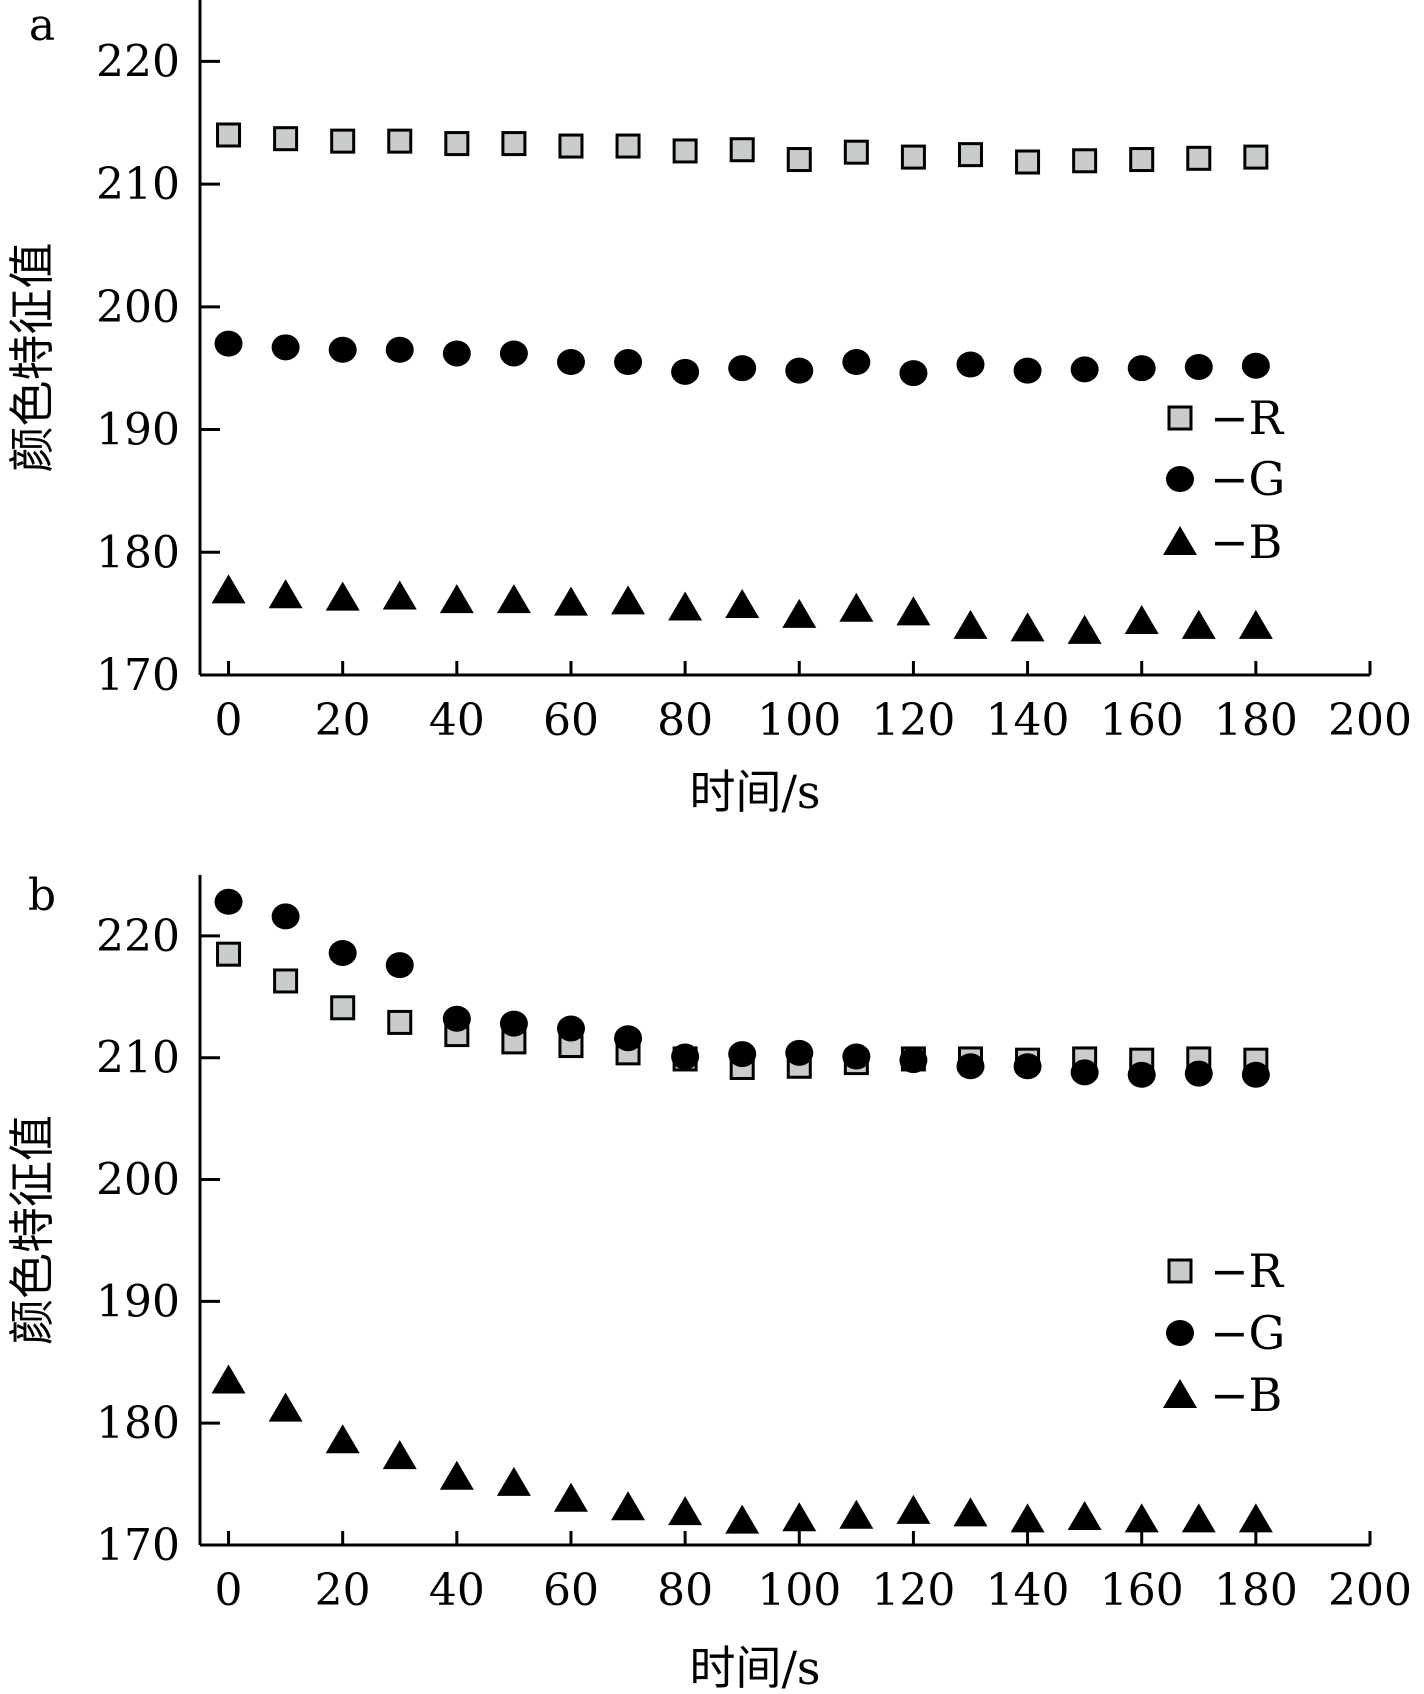 This screenshot has width=1424, height=1694. I want to click on panel-label: b, so click(42, 895).